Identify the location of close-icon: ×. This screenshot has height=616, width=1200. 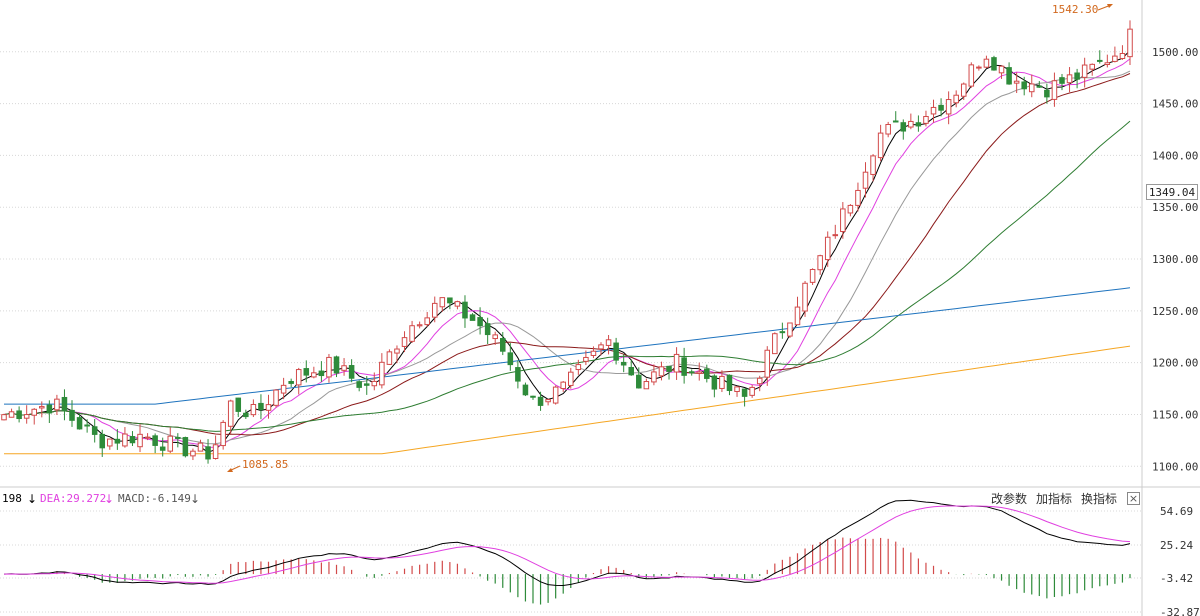
(1133, 498).